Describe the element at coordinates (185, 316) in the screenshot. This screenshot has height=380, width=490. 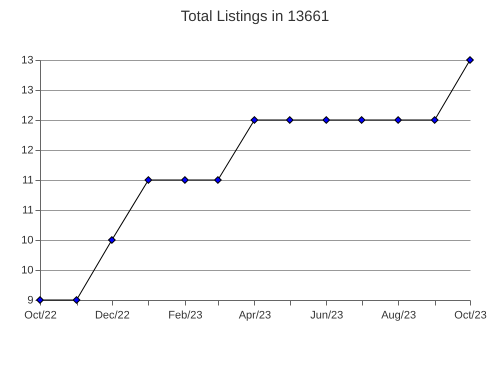
I see `x-tick-label: Feb/23` at that location.